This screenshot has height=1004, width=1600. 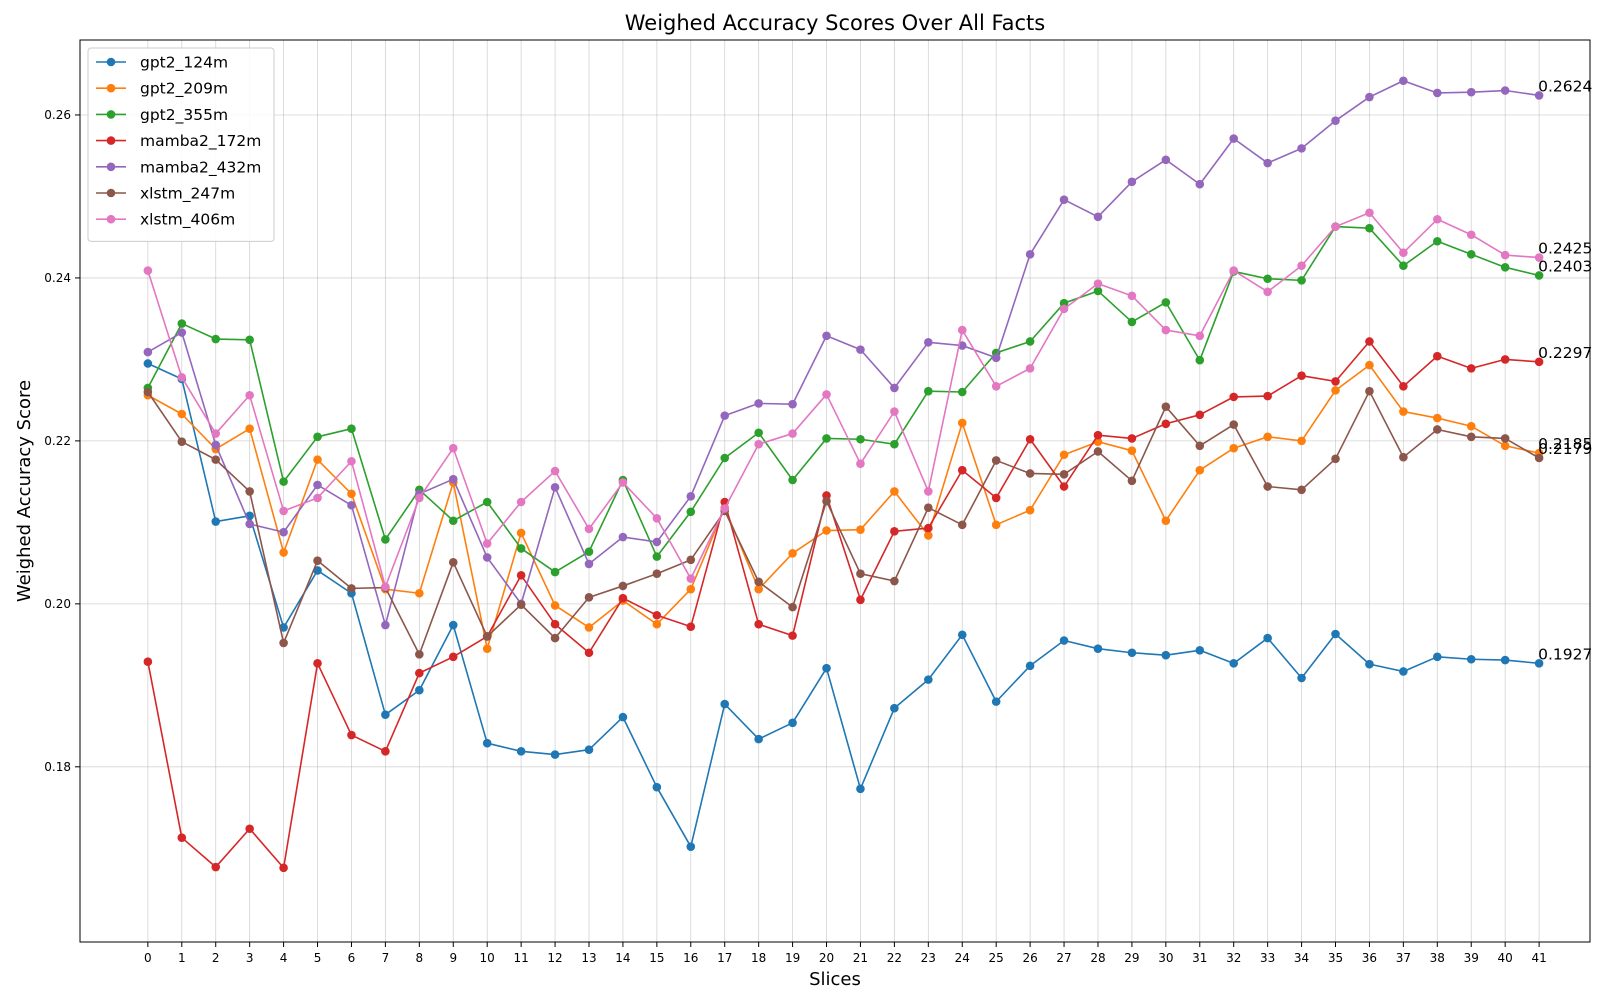 What do you see at coordinates (1165, 958) in the screenshot?
I see `x-tick-label: 30` at bounding box center [1165, 958].